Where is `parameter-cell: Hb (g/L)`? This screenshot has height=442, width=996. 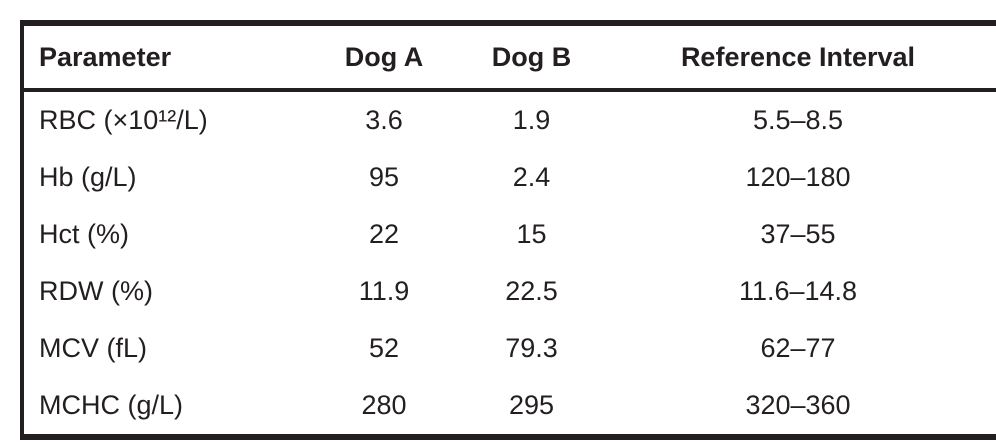
parameter-cell: Hb (g/L) is located at coordinates (88, 177).